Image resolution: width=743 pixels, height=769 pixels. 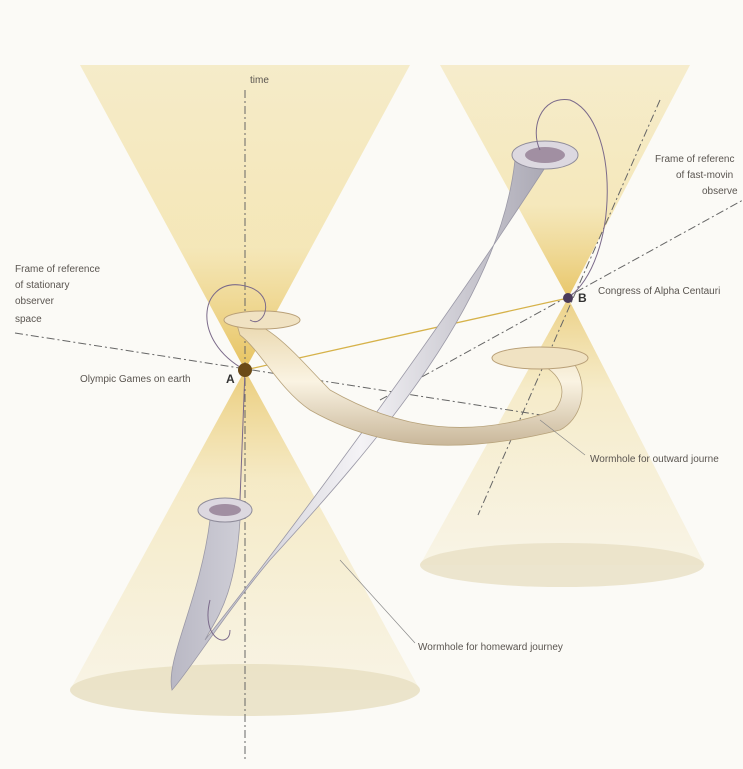 I want to click on wormhole-label: Wormhole for homeward journey, so click(x=490, y=647).